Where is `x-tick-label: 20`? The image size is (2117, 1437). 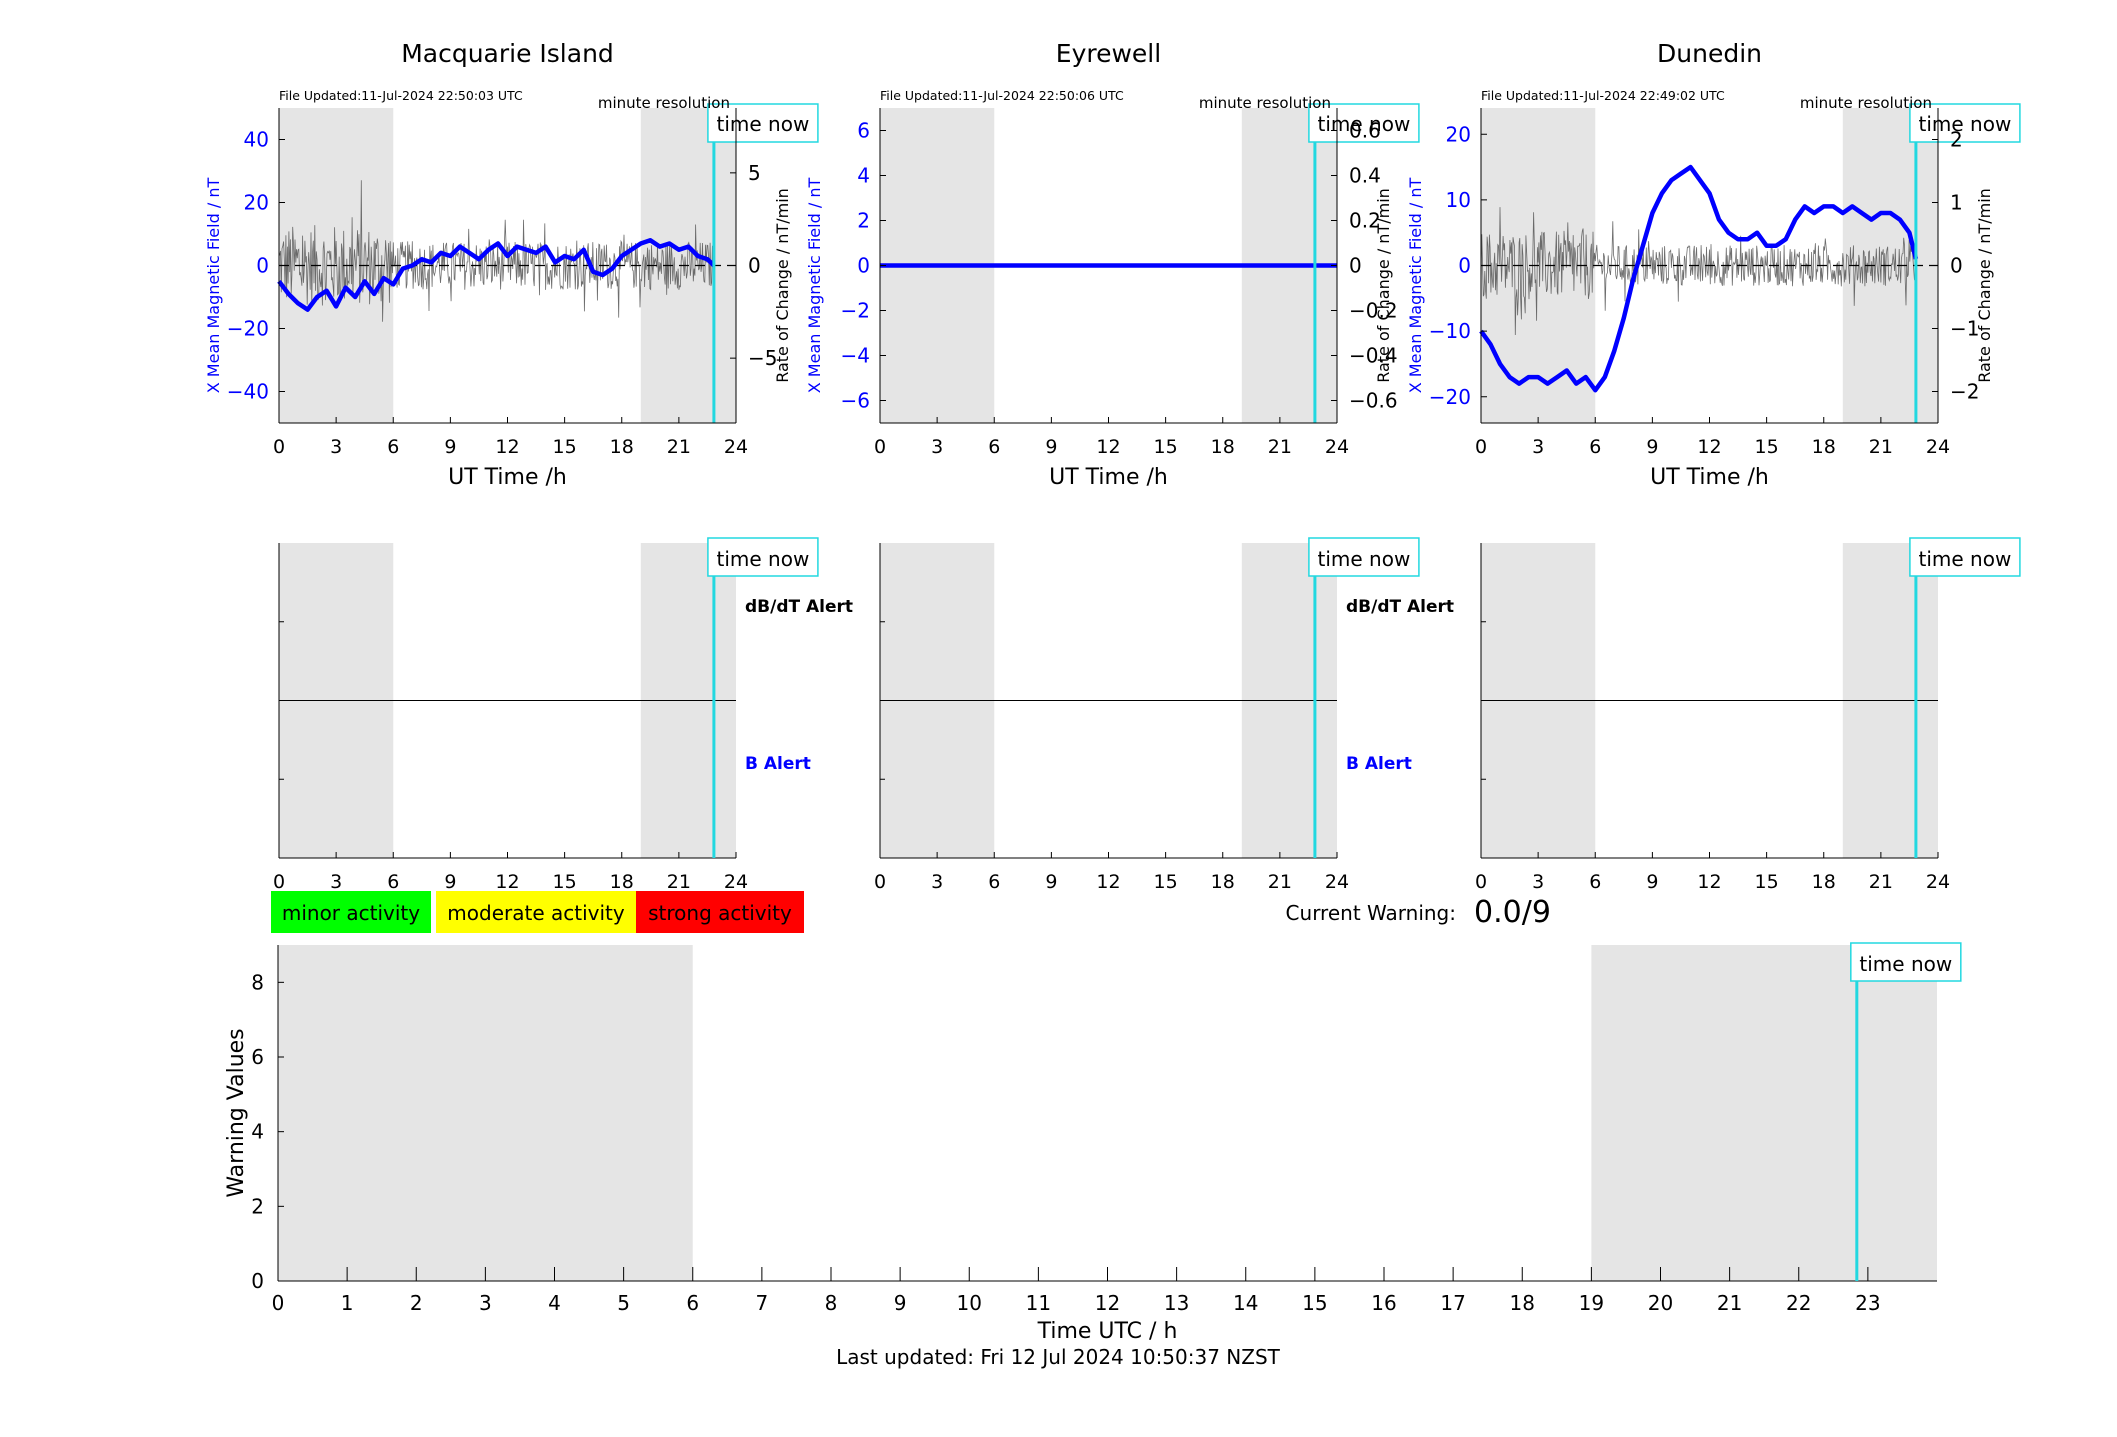 x-tick-label: 20 is located at coordinates (1660, 1303).